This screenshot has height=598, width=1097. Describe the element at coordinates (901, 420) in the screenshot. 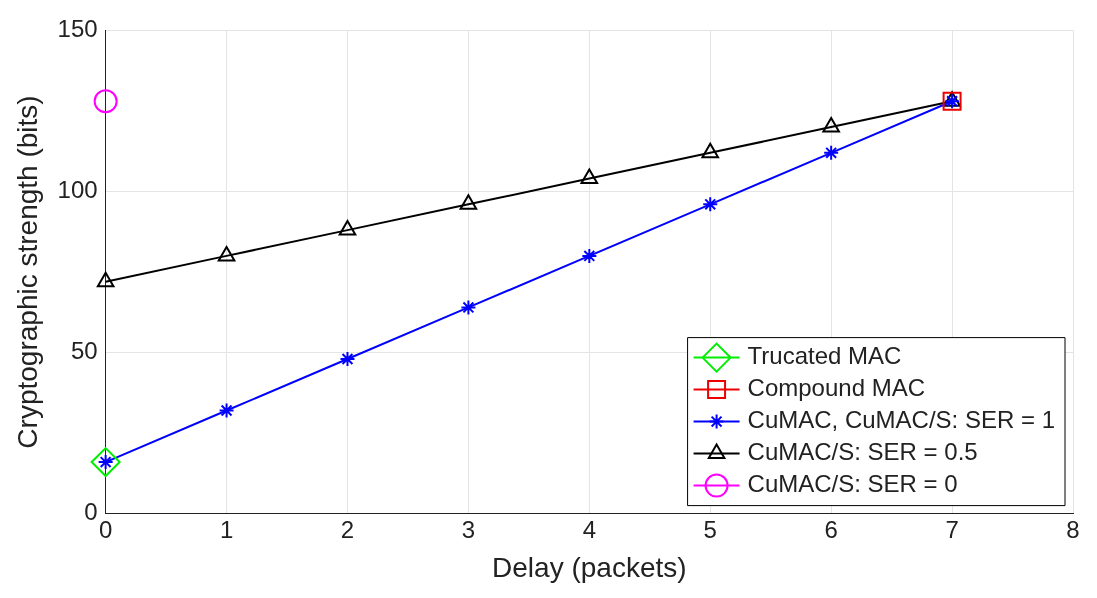

I see `legend-label: CuMAC, CuMAC/S: SER = 1` at that location.